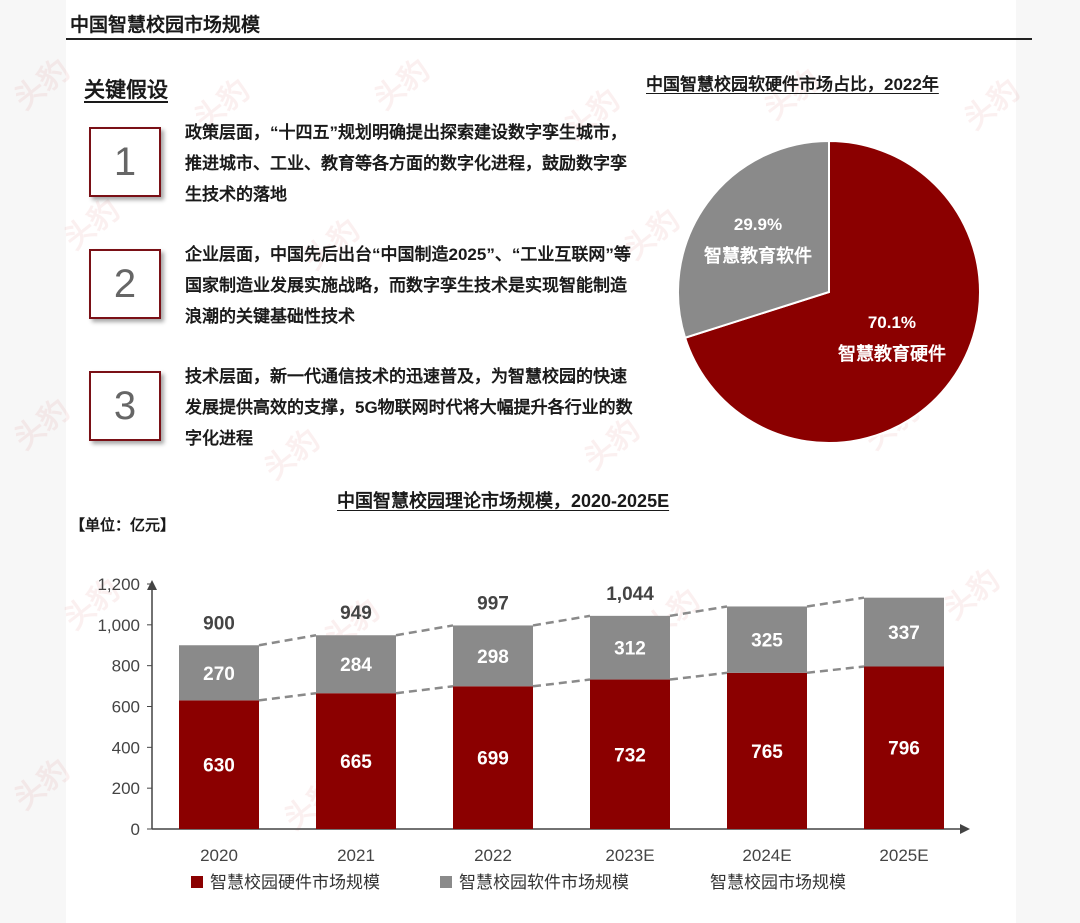 The image size is (1080, 923). Describe the element at coordinates (123, 525) in the screenshot. I see `unit-label: 【单位：亿元】` at that location.